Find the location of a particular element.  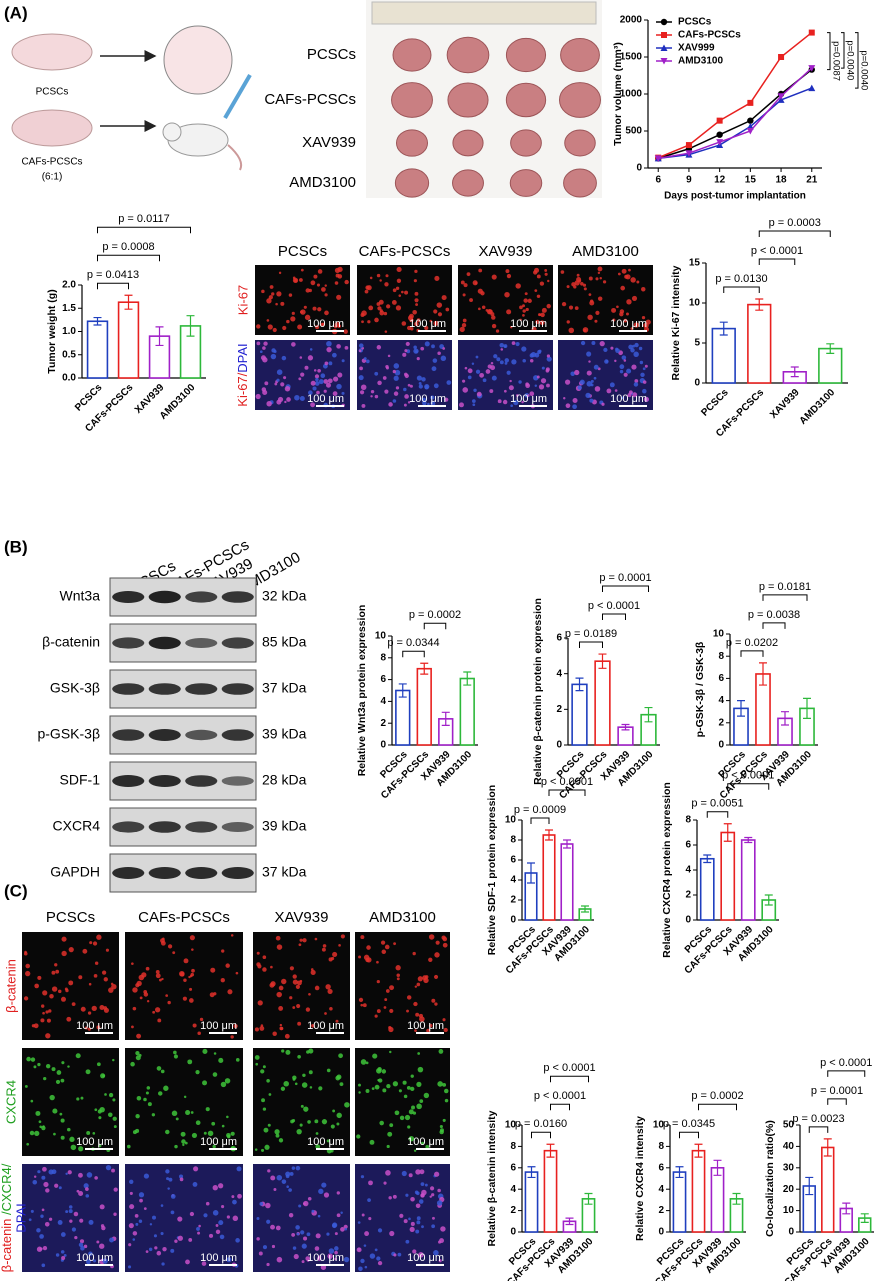

legend-label: XAV999 is located at coordinates (696, 48).